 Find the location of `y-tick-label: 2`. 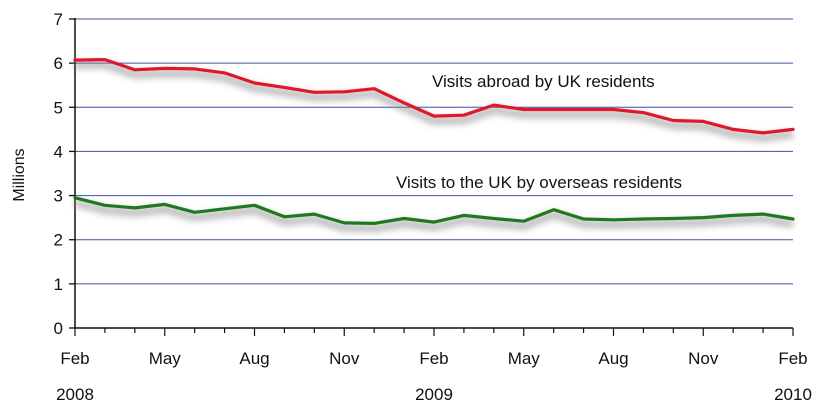

y-tick-label: 2 is located at coordinates (58, 240).